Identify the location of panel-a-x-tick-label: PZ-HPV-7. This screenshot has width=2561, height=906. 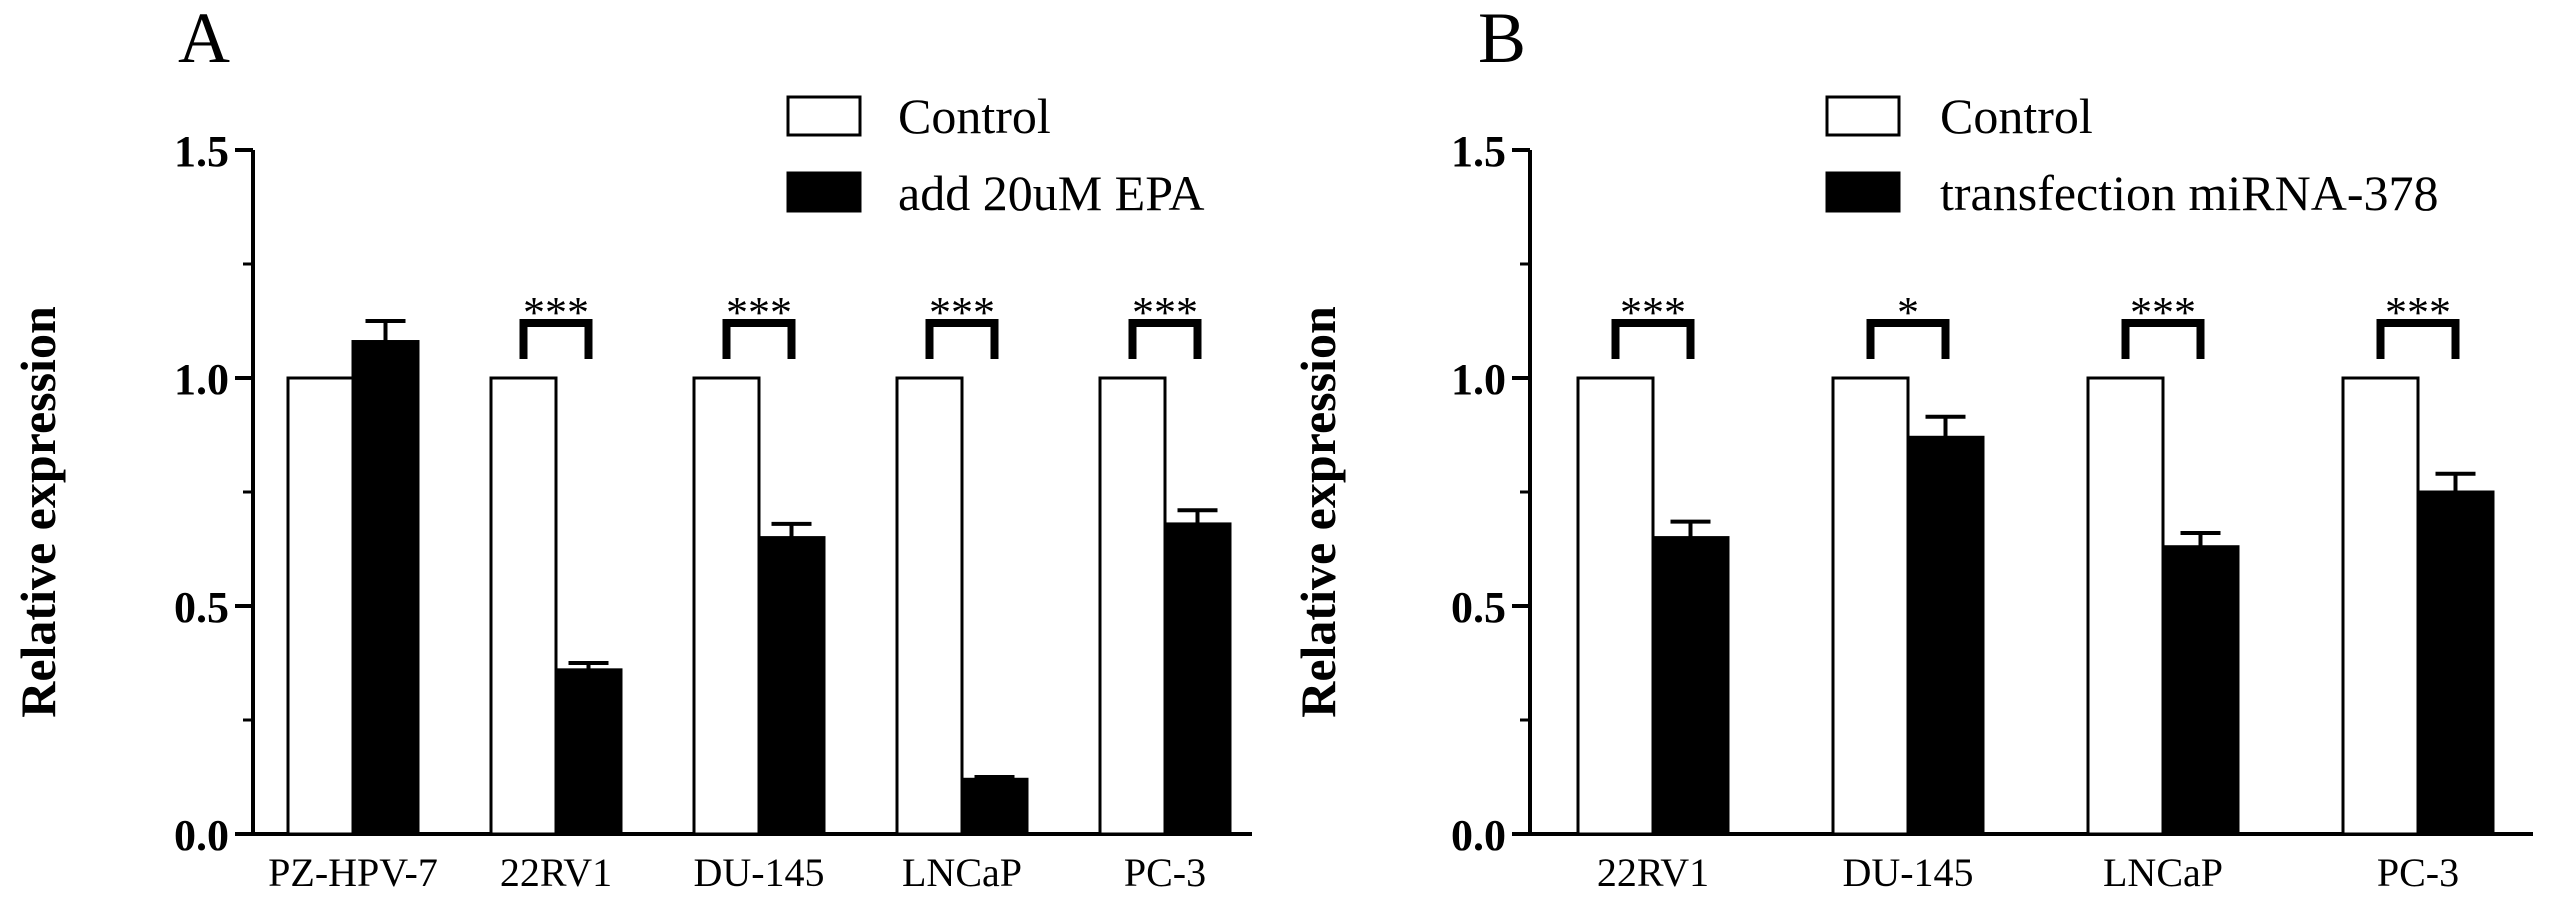
(353, 872).